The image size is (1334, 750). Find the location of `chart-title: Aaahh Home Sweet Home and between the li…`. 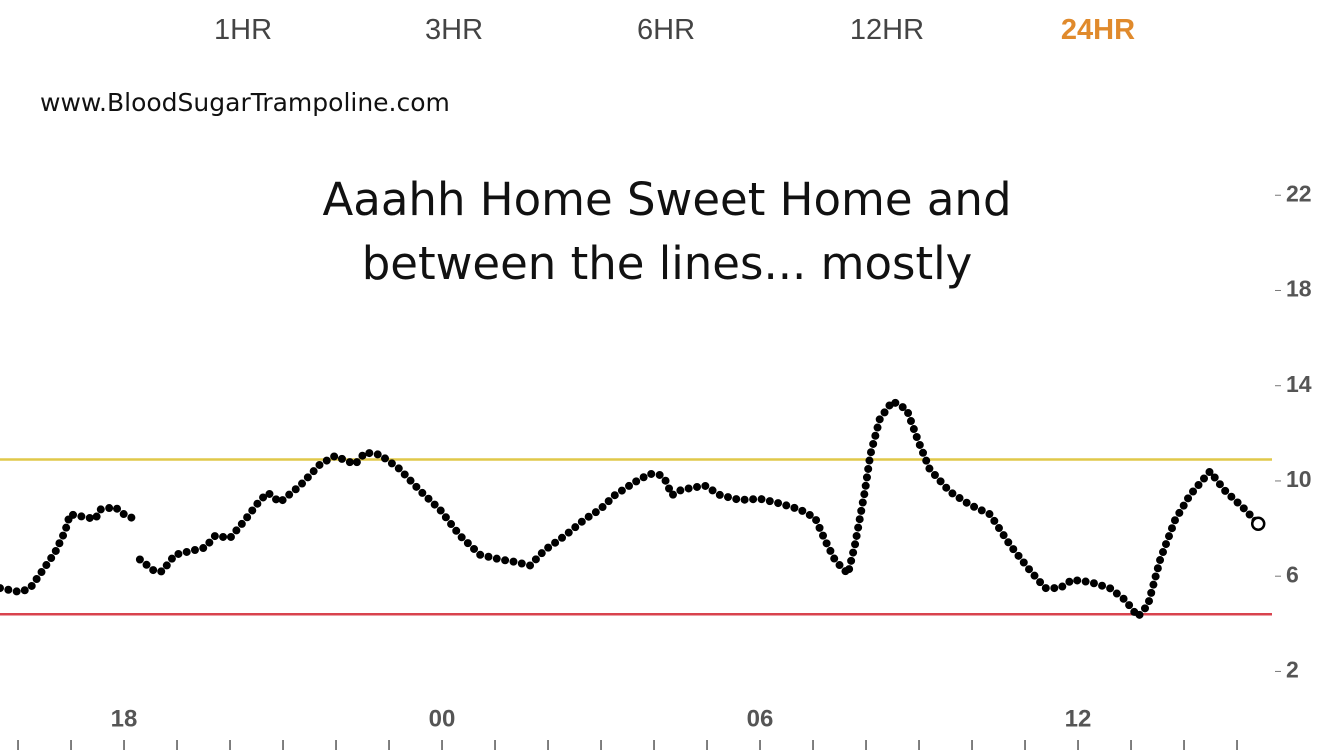

chart-title: Aaahh Home Sweet Home and between the li… is located at coordinates (667, 231).